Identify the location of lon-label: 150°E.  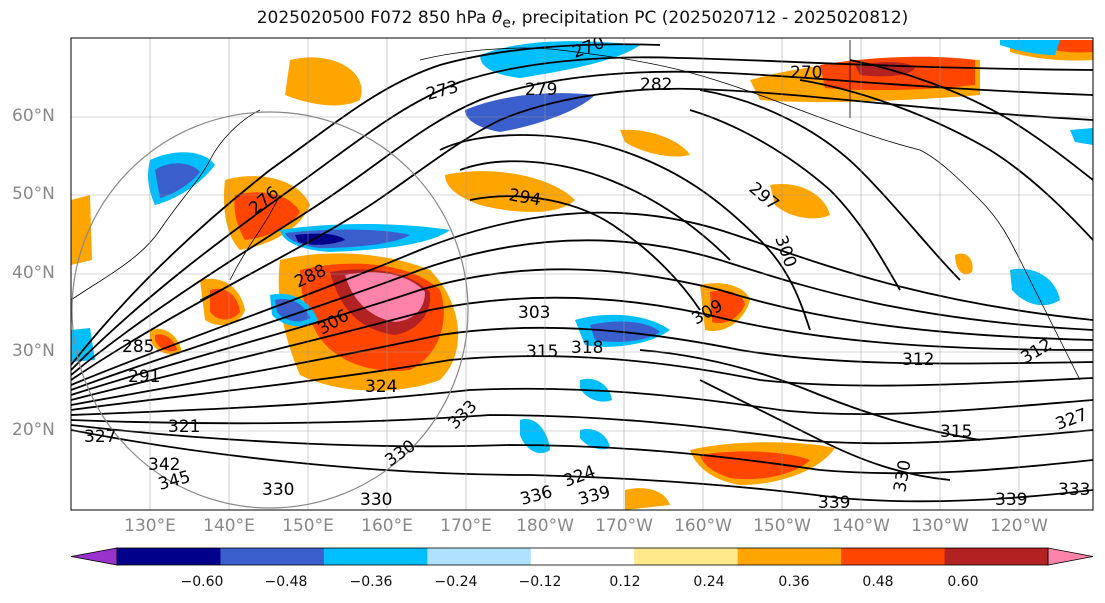
(308, 526).